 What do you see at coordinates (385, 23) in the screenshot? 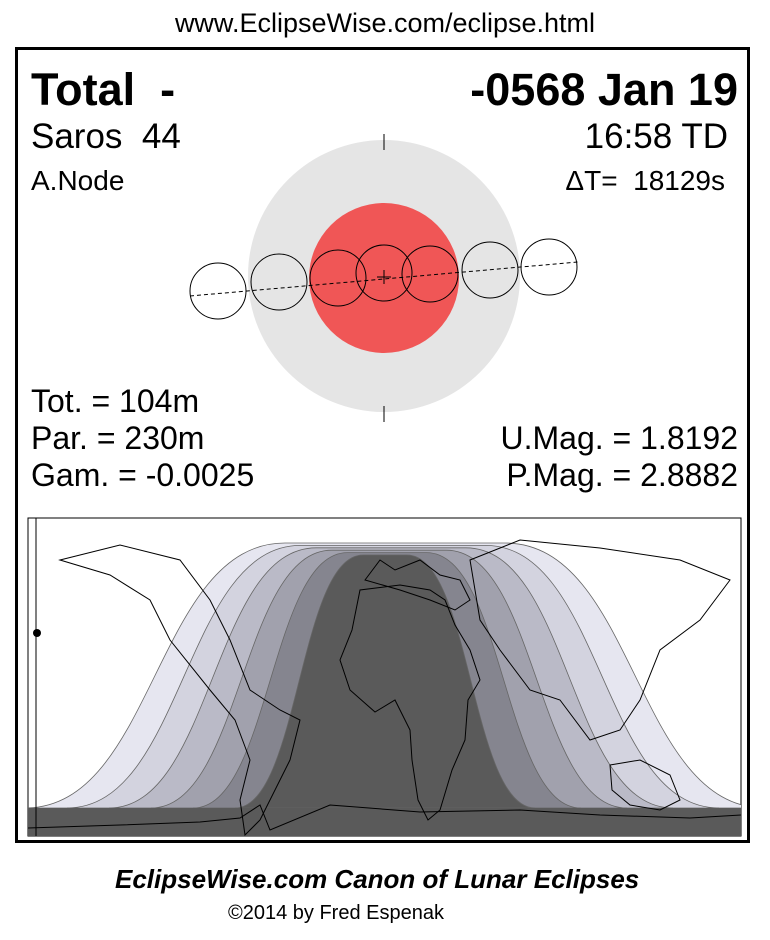
I see `url: www.EclipseWise.com/eclipse.html` at bounding box center [385, 23].